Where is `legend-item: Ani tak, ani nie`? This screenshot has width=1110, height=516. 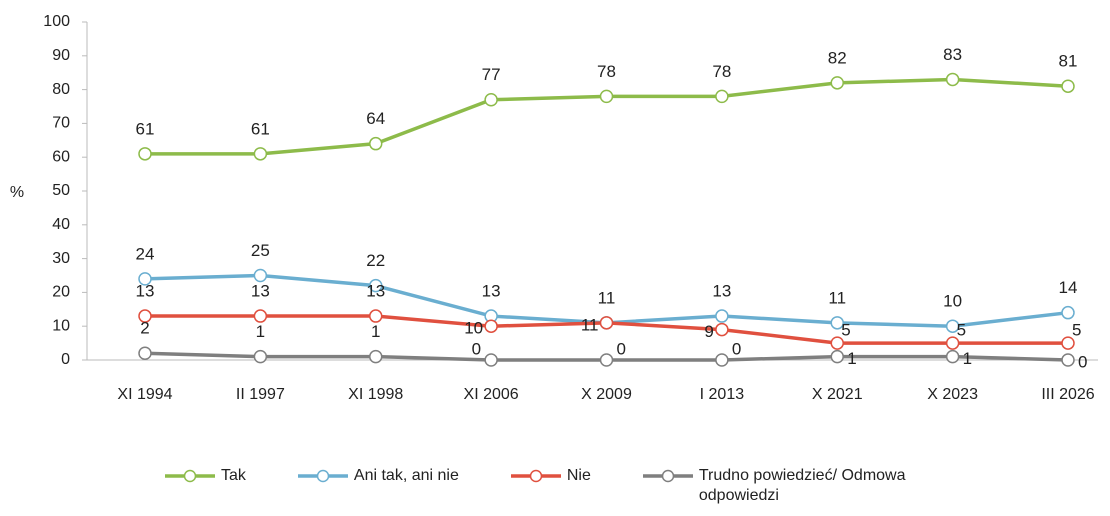 legend-item: Ani tak, ani nie is located at coordinates (378, 486).